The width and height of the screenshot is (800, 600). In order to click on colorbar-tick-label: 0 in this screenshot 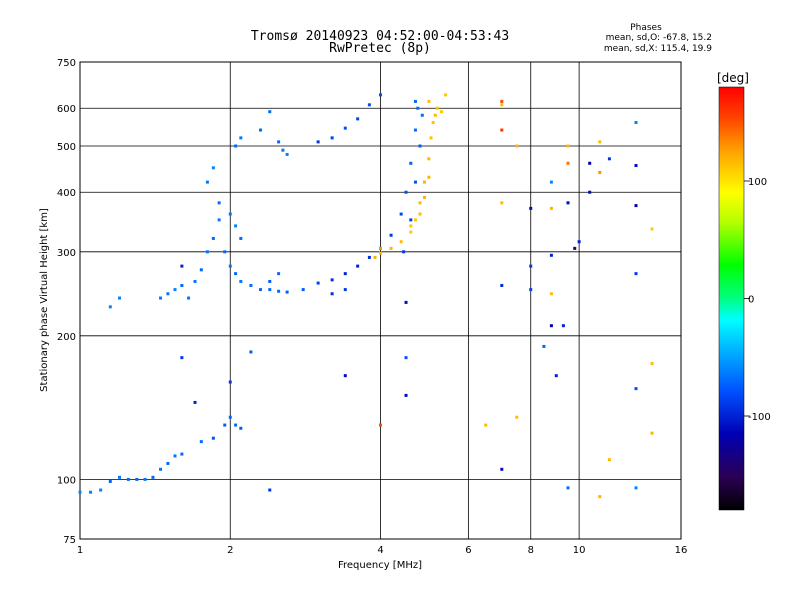, I will do `click(751, 300)`.